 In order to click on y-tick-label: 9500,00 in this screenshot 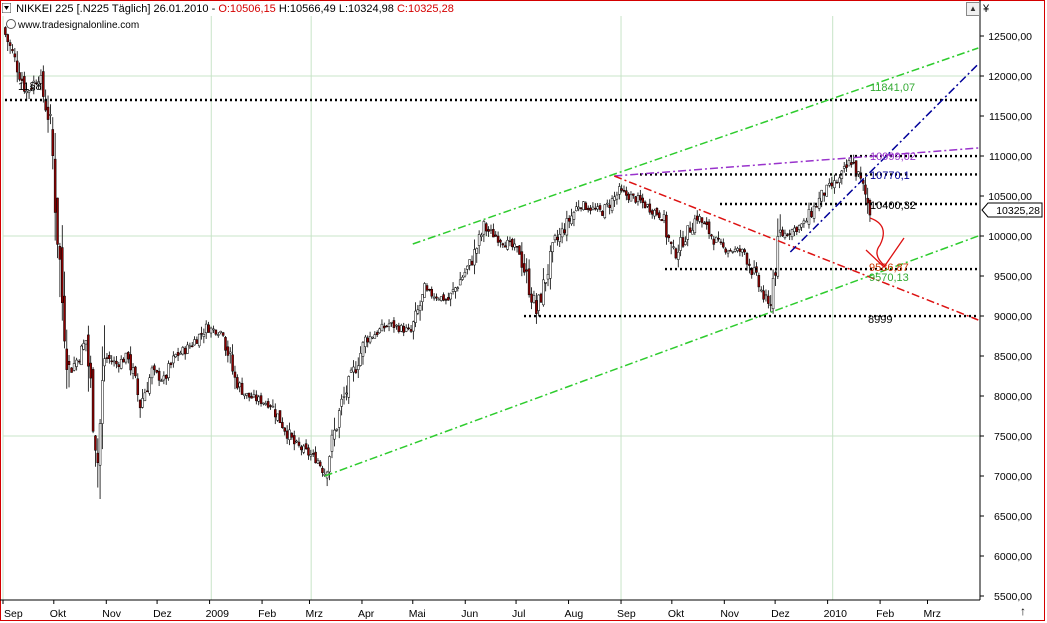, I will do `click(1013, 277)`.